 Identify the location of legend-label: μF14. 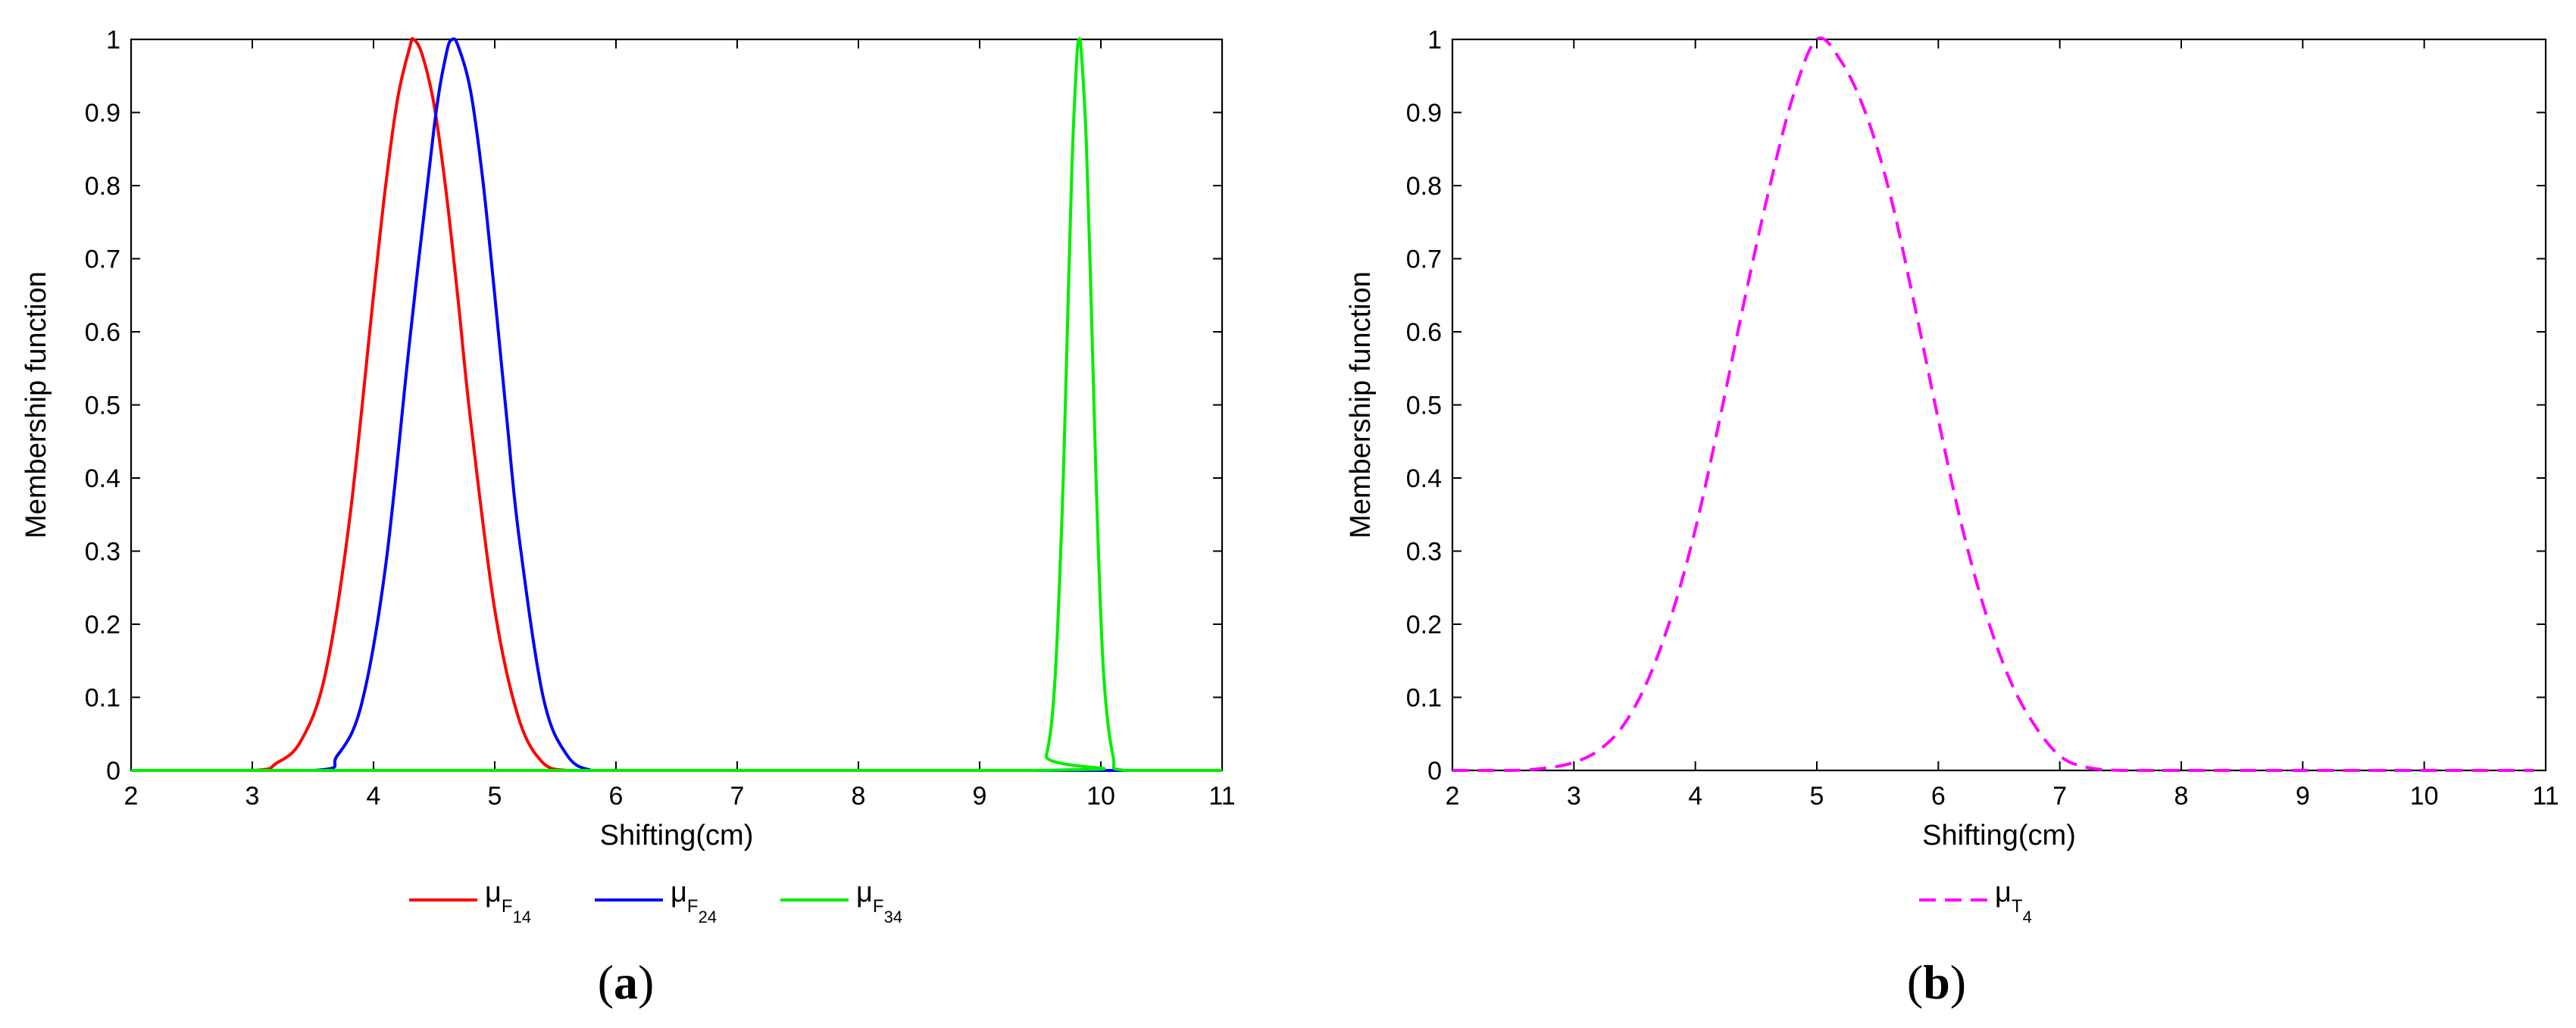
(508, 901).